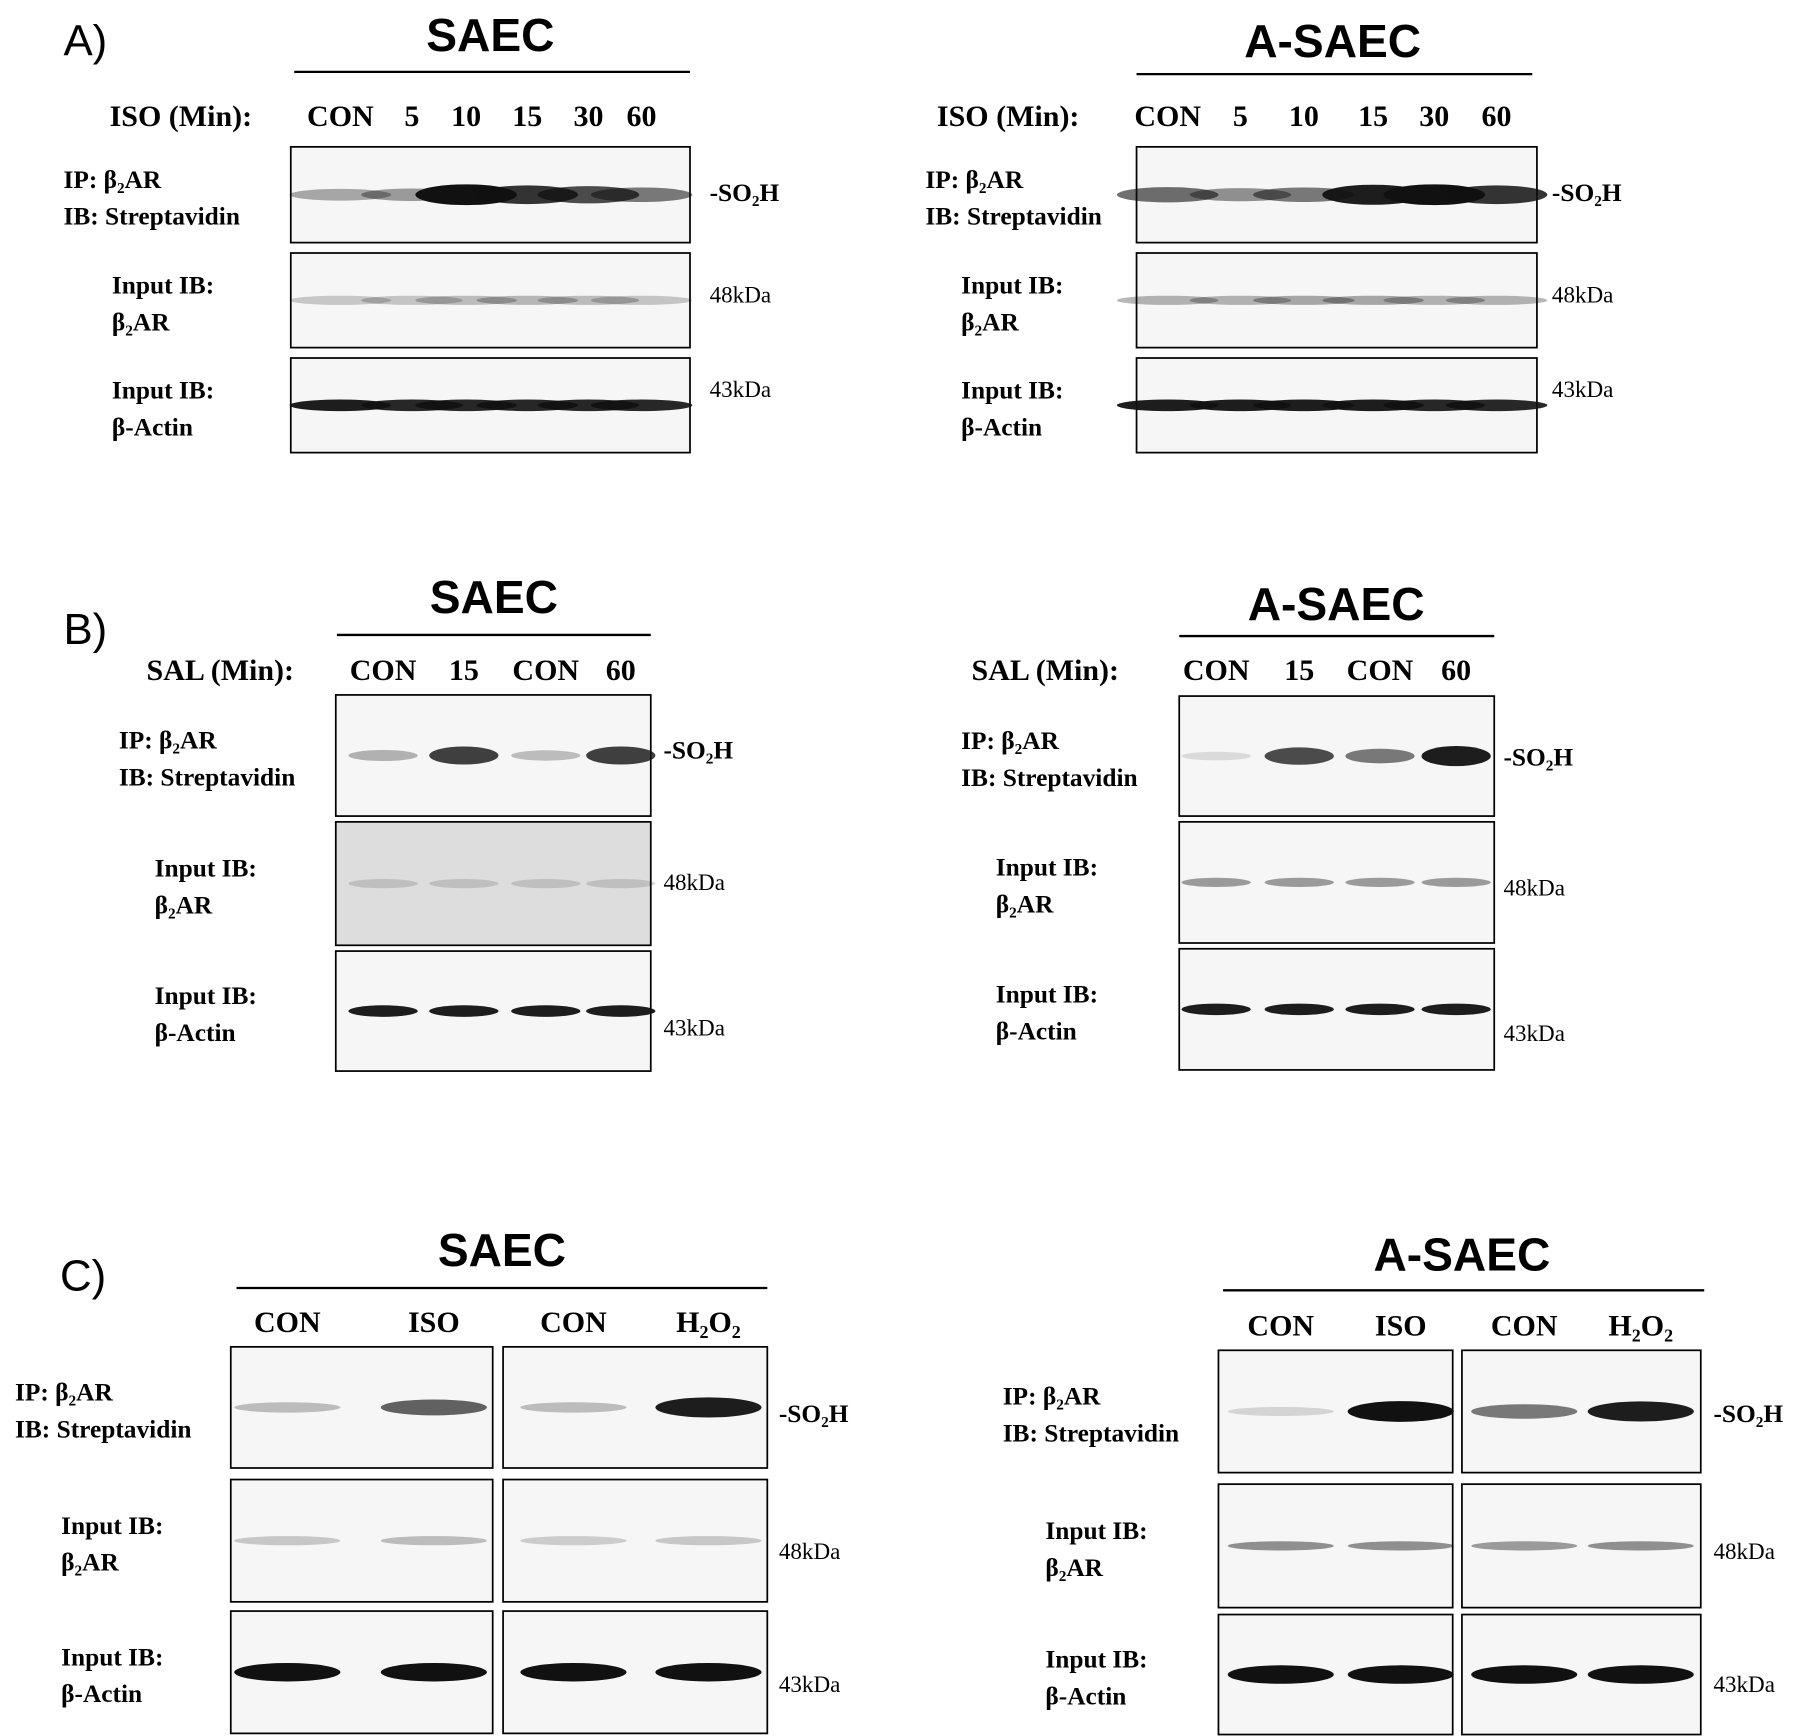 The image size is (1800, 1736). I want to click on lane-label: 10, so click(1304, 116).